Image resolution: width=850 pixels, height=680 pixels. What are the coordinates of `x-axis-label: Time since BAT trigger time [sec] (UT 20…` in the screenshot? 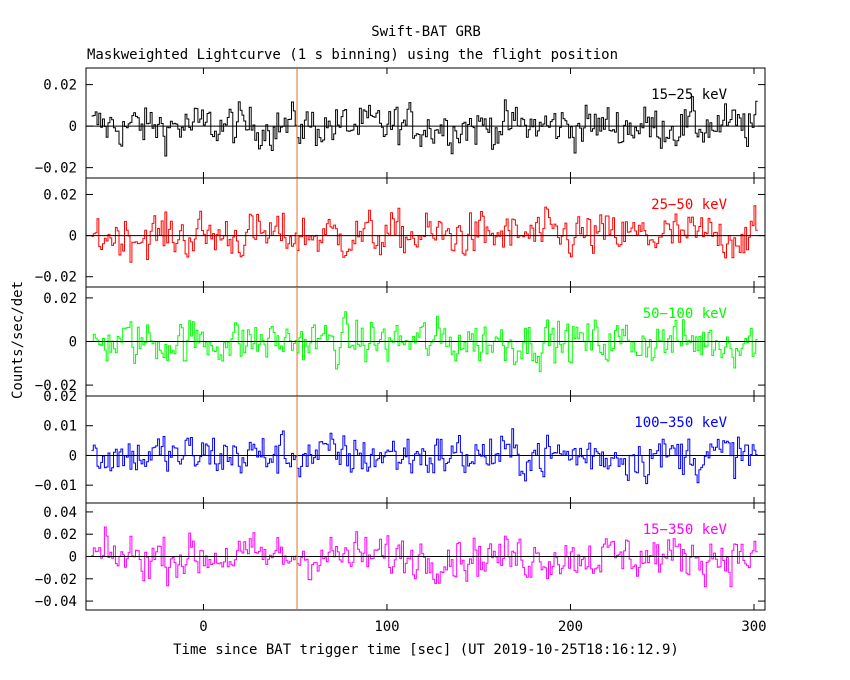 It's located at (426, 650).